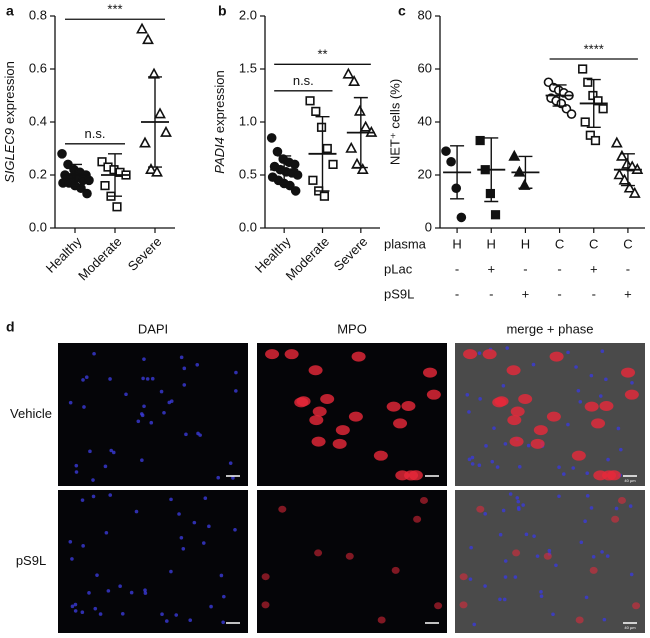 This screenshot has width=650, height=638. What do you see at coordinates (550, 561) in the screenshot?
I see `micrograph` at bounding box center [550, 561].